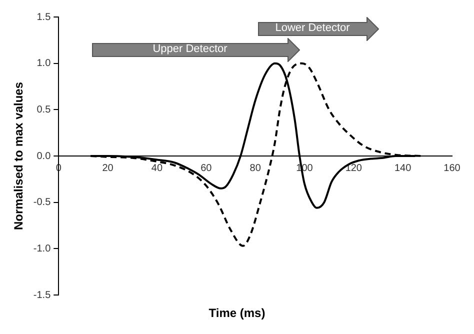 The image size is (474, 334). Describe the element at coordinates (403, 168) in the screenshot. I see `x-tick-label: 140` at that location.